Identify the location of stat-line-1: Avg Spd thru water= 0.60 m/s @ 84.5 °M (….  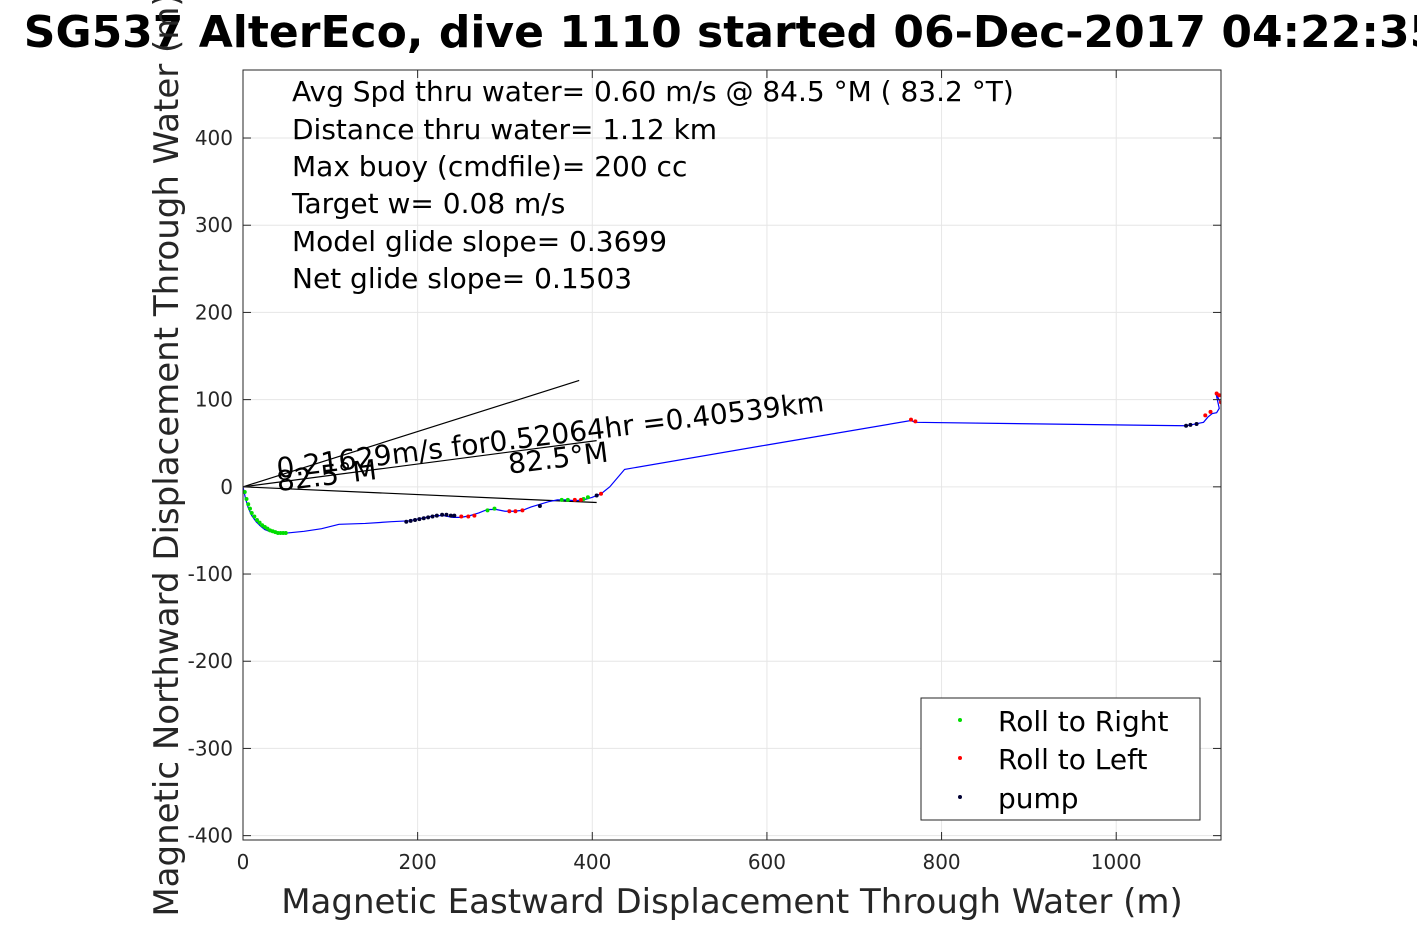
(653, 91).